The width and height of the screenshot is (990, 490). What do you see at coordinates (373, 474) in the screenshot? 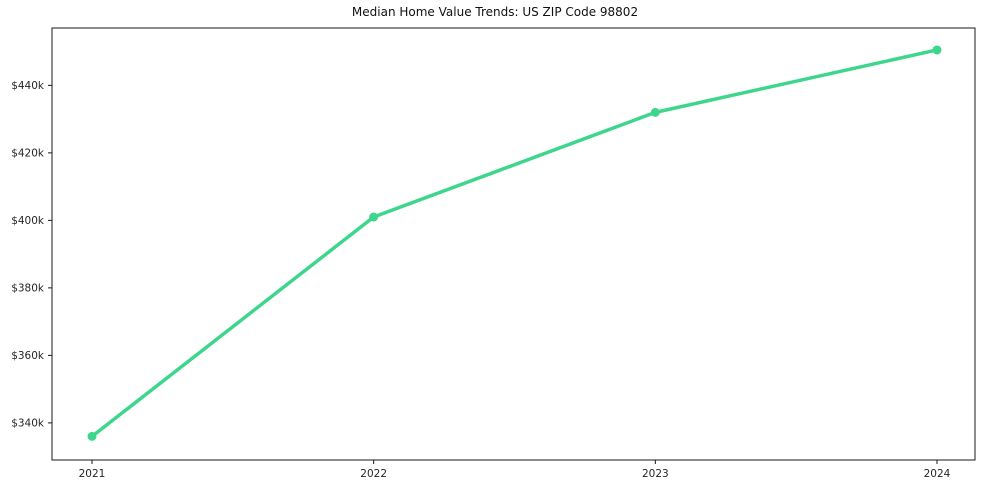
I see `x-tick-label: 2022` at bounding box center [373, 474].